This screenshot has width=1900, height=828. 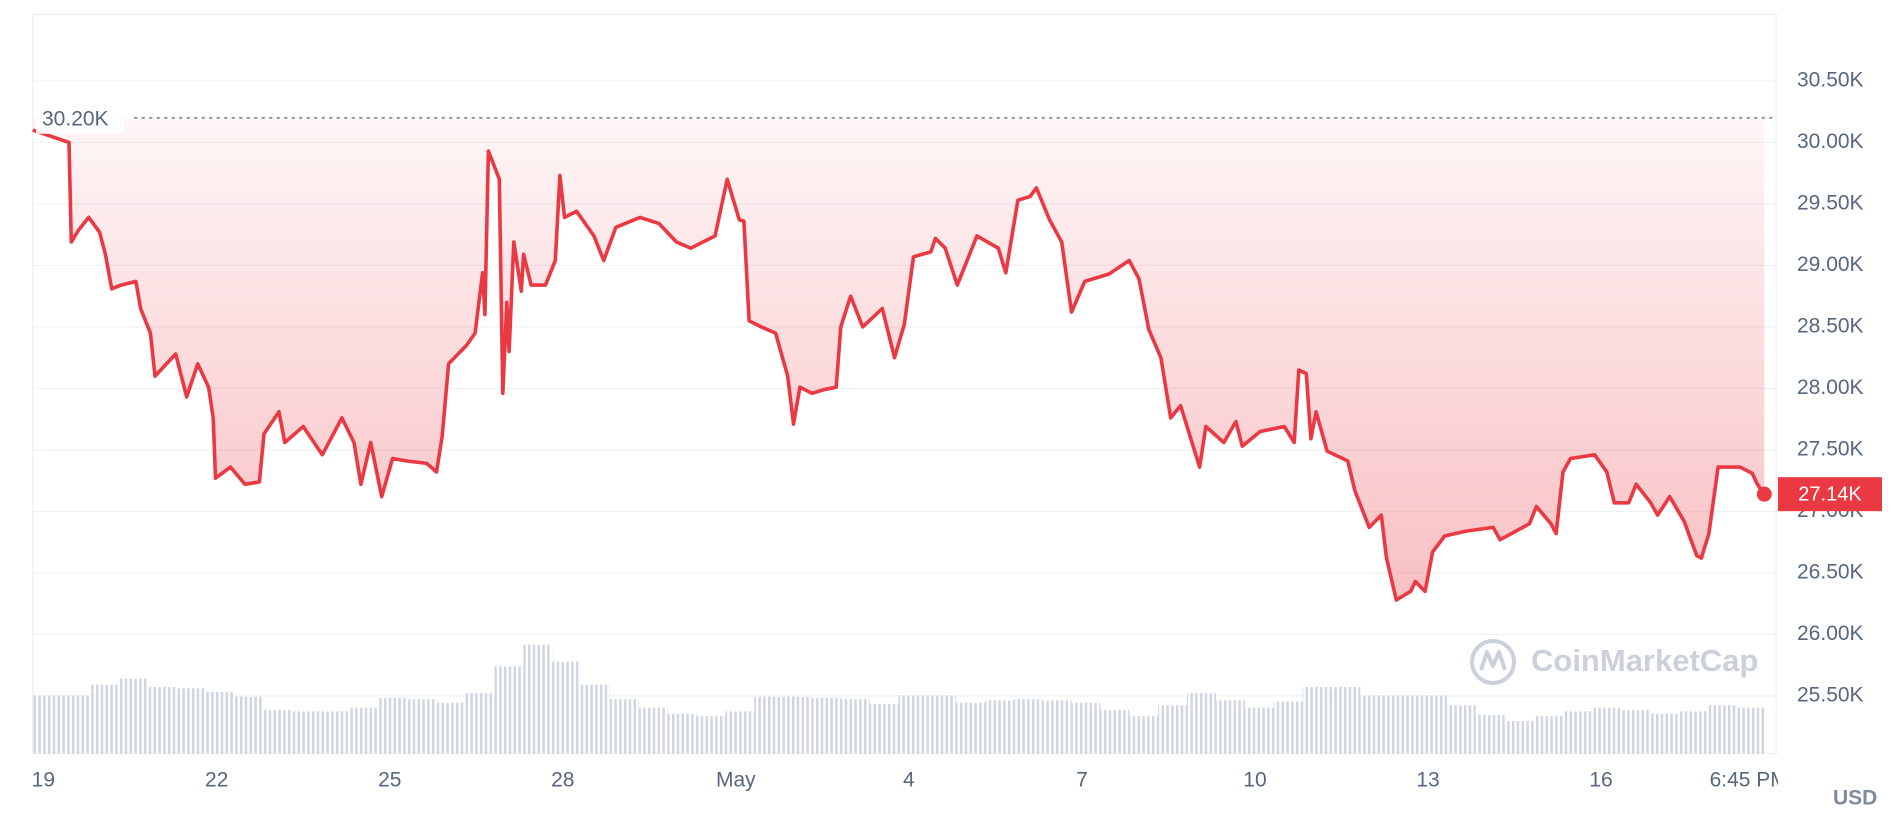 What do you see at coordinates (1830, 264) in the screenshot?
I see `y-tick-label: 29.00K` at bounding box center [1830, 264].